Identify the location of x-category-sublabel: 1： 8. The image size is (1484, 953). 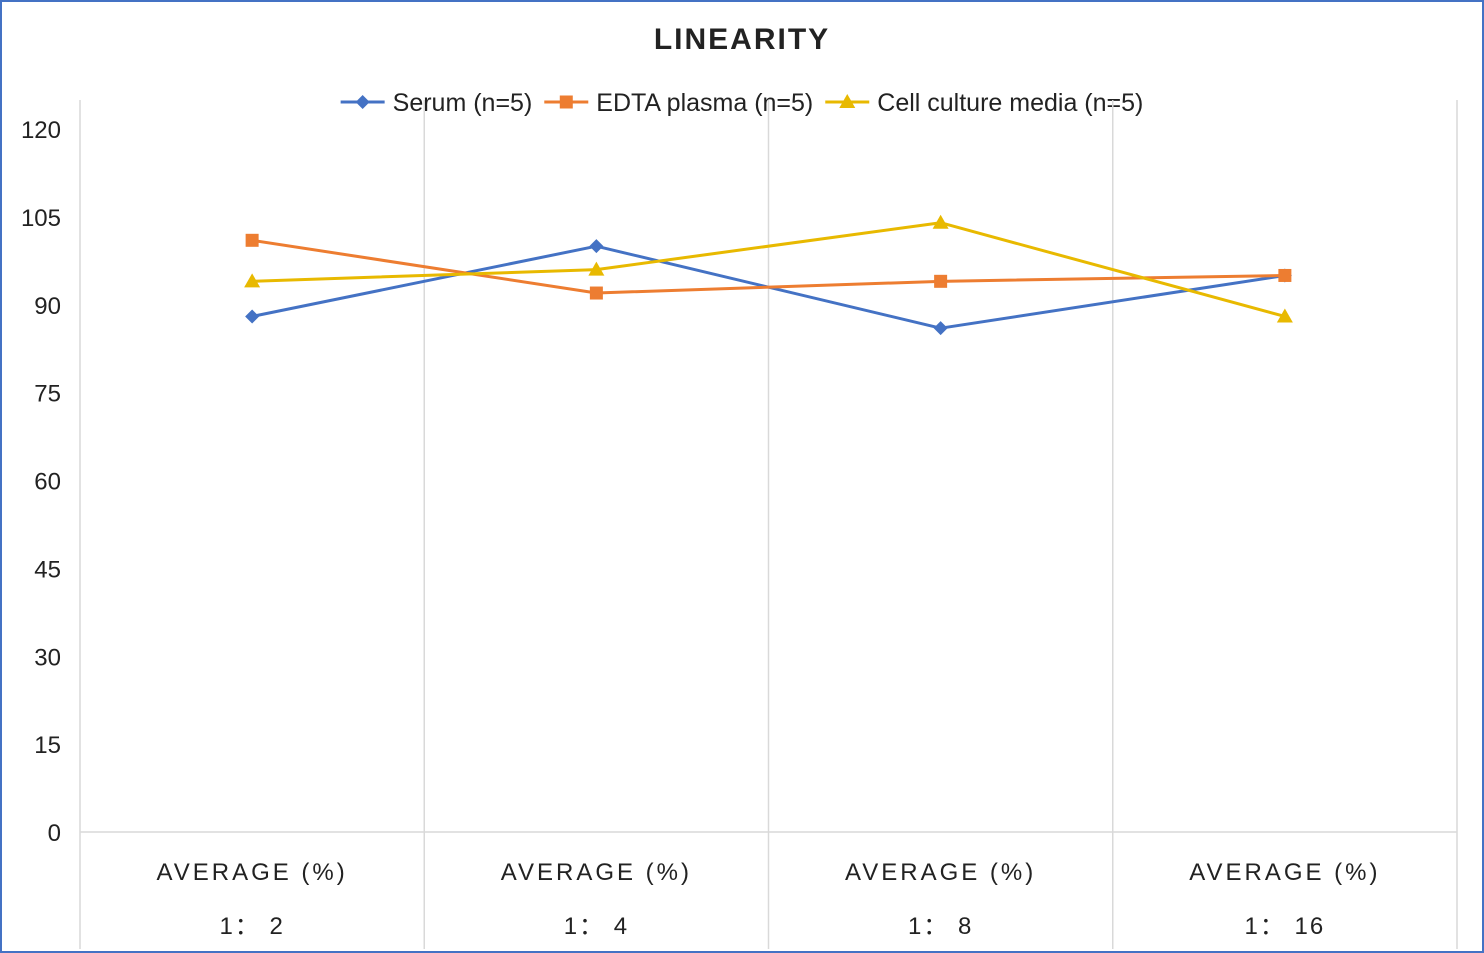
(940, 926).